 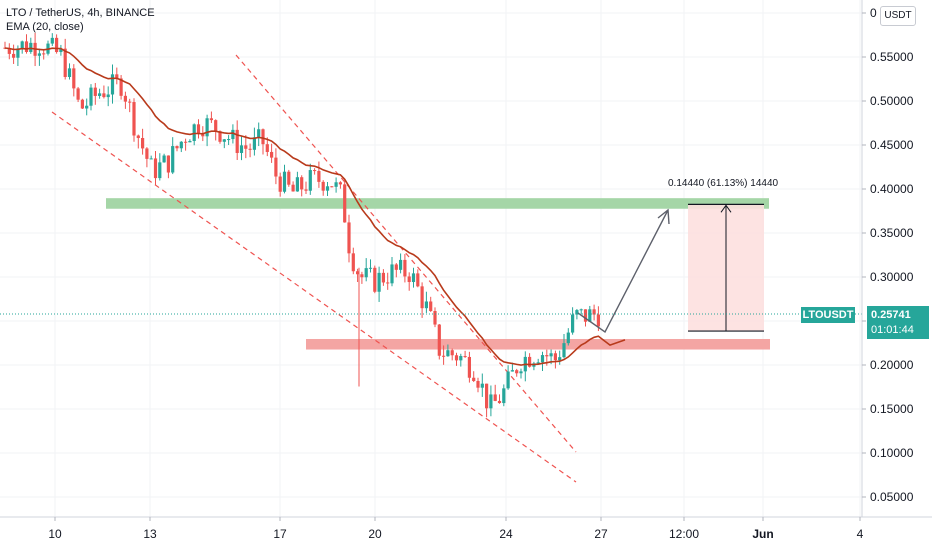 What do you see at coordinates (466, 533) in the screenshot?
I see `time-axis-bg` at bounding box center [466, 533].